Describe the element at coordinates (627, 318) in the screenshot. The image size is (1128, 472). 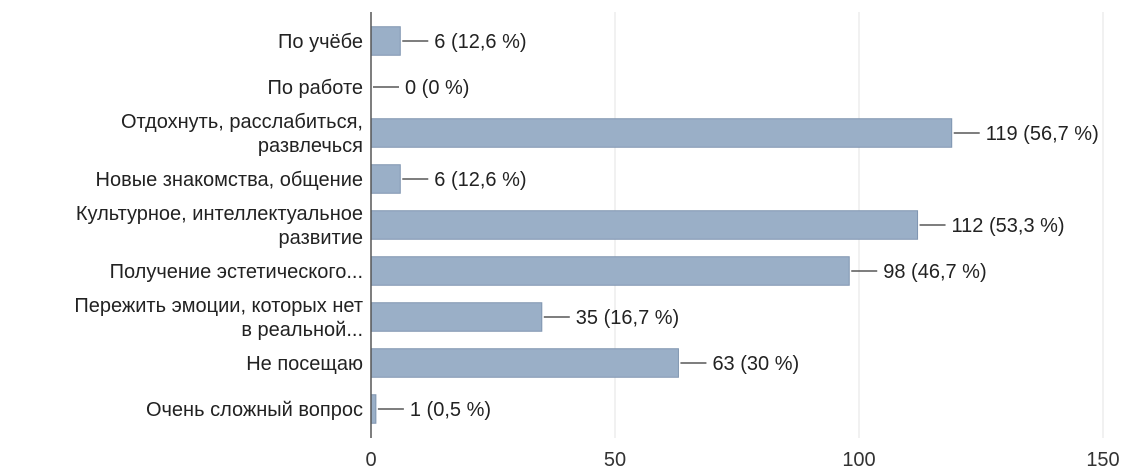
I see `data-label: 35 (16,7 %)` at that location.